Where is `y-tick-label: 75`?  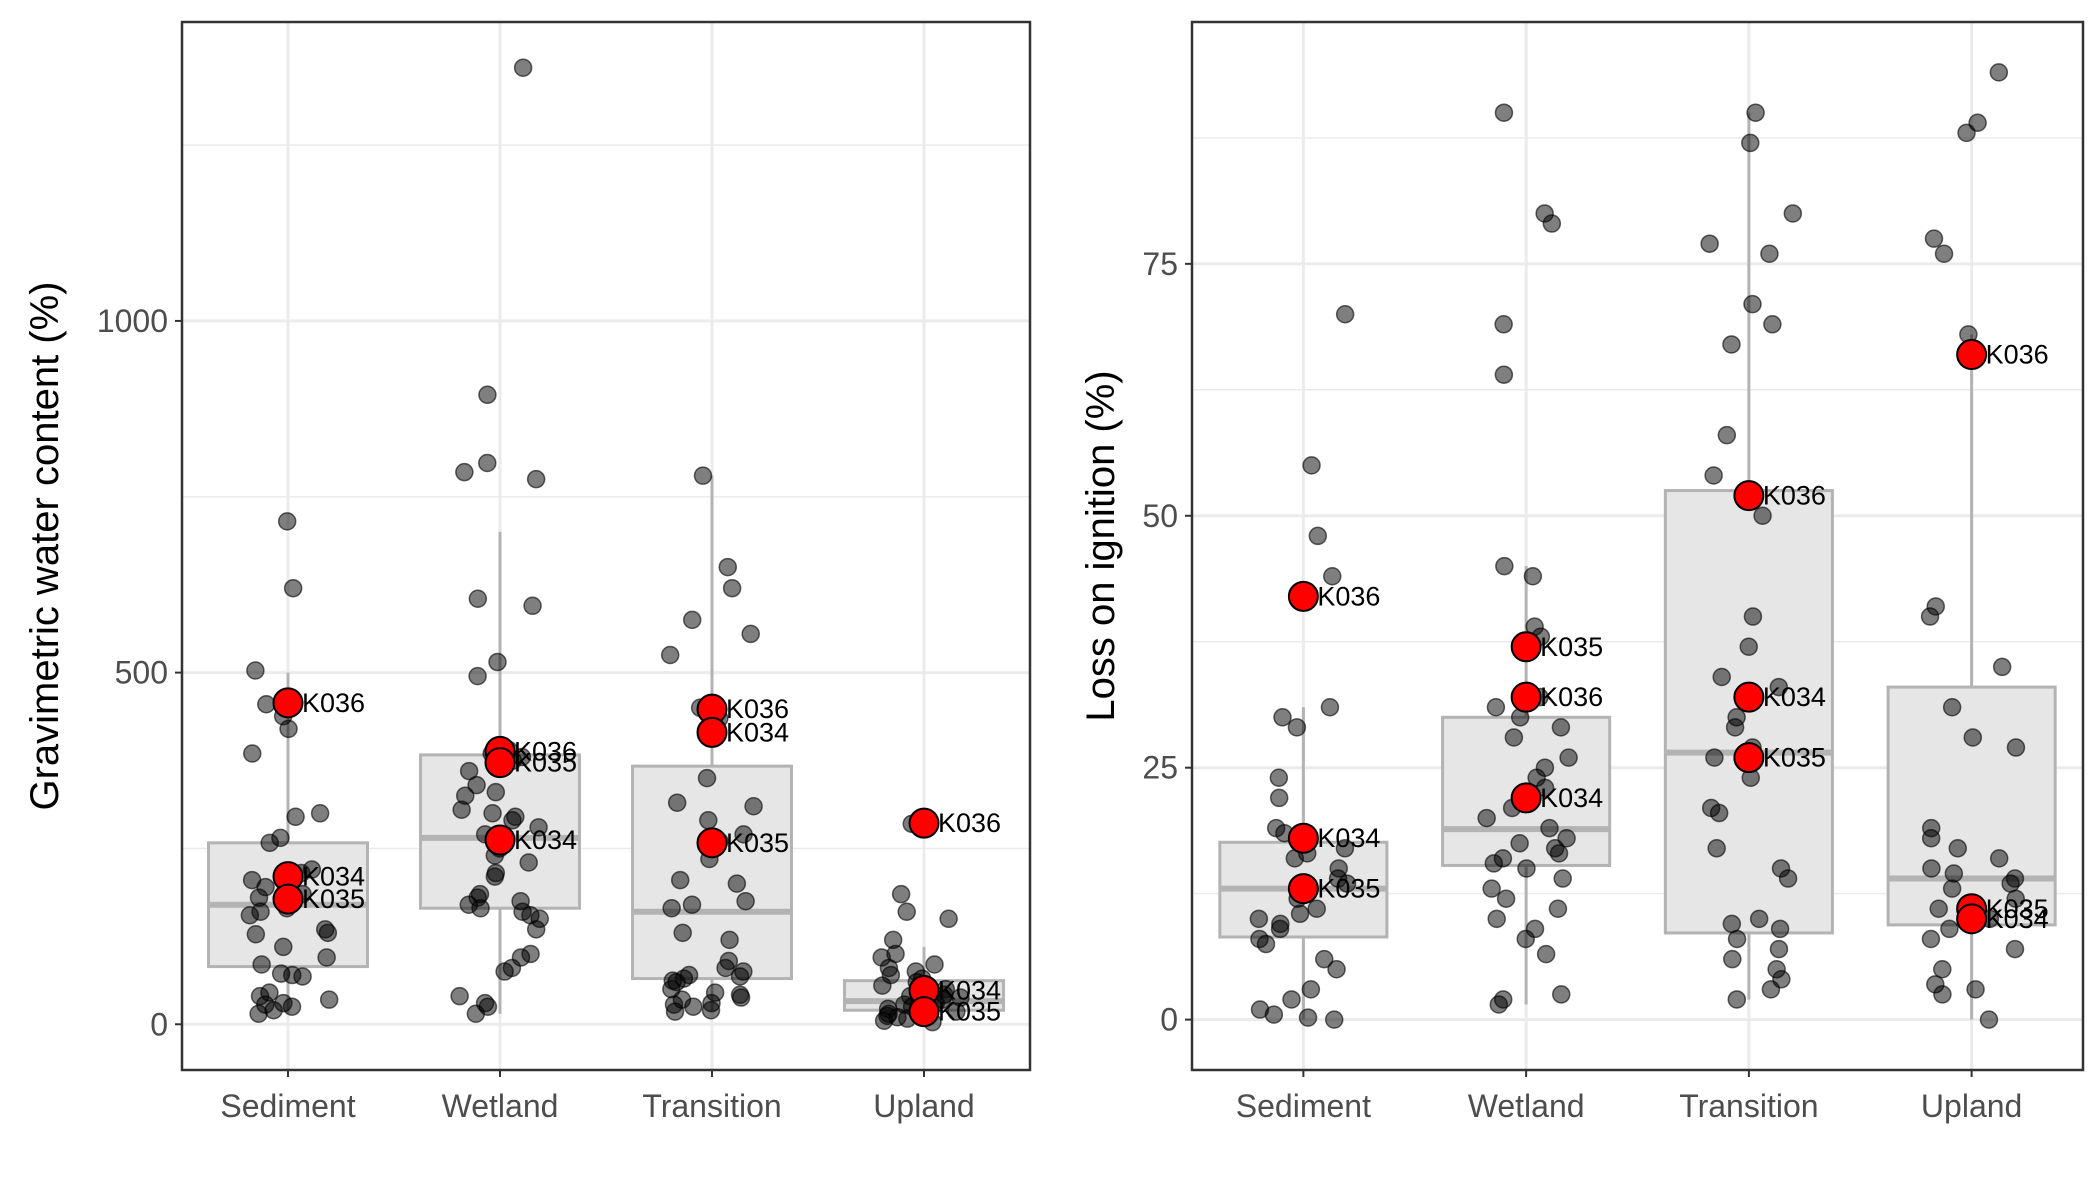
y-tick-label: 75 is located at coordinates (1160, 264).